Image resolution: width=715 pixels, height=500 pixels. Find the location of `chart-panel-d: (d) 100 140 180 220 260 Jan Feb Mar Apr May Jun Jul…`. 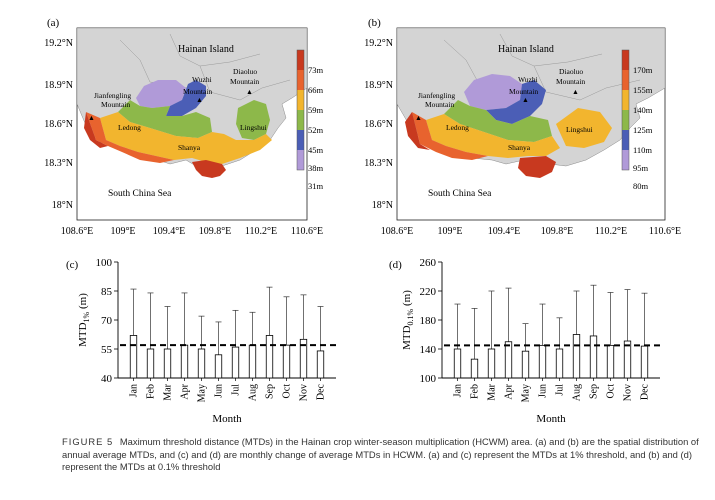

chart-panel-d: (d) 100 140 180 220 260 Jan Feb Mar Apr May Jun Jul… is located at coordinates (524, 341).